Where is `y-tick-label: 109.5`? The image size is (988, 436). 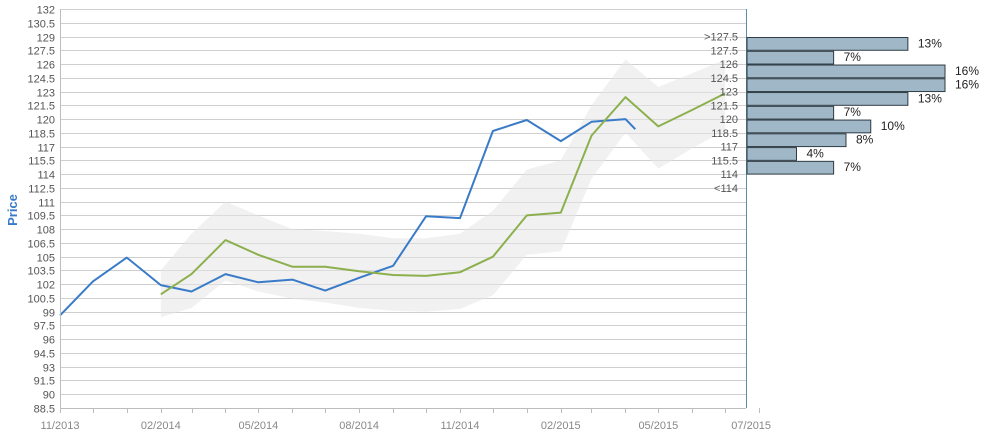
y-tick-label: 109.5 is located at coordinates (41, 217).